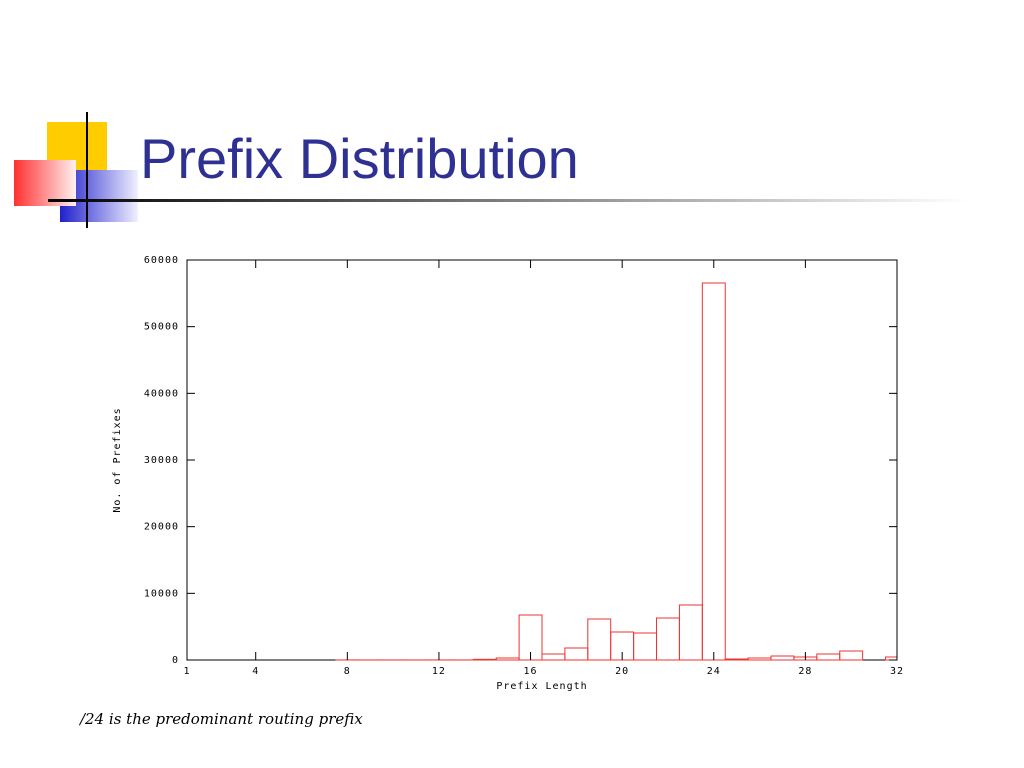 This screenshot has height=768, width=1024. I want to click on y-tick-label: 60000, so click(161, 260).